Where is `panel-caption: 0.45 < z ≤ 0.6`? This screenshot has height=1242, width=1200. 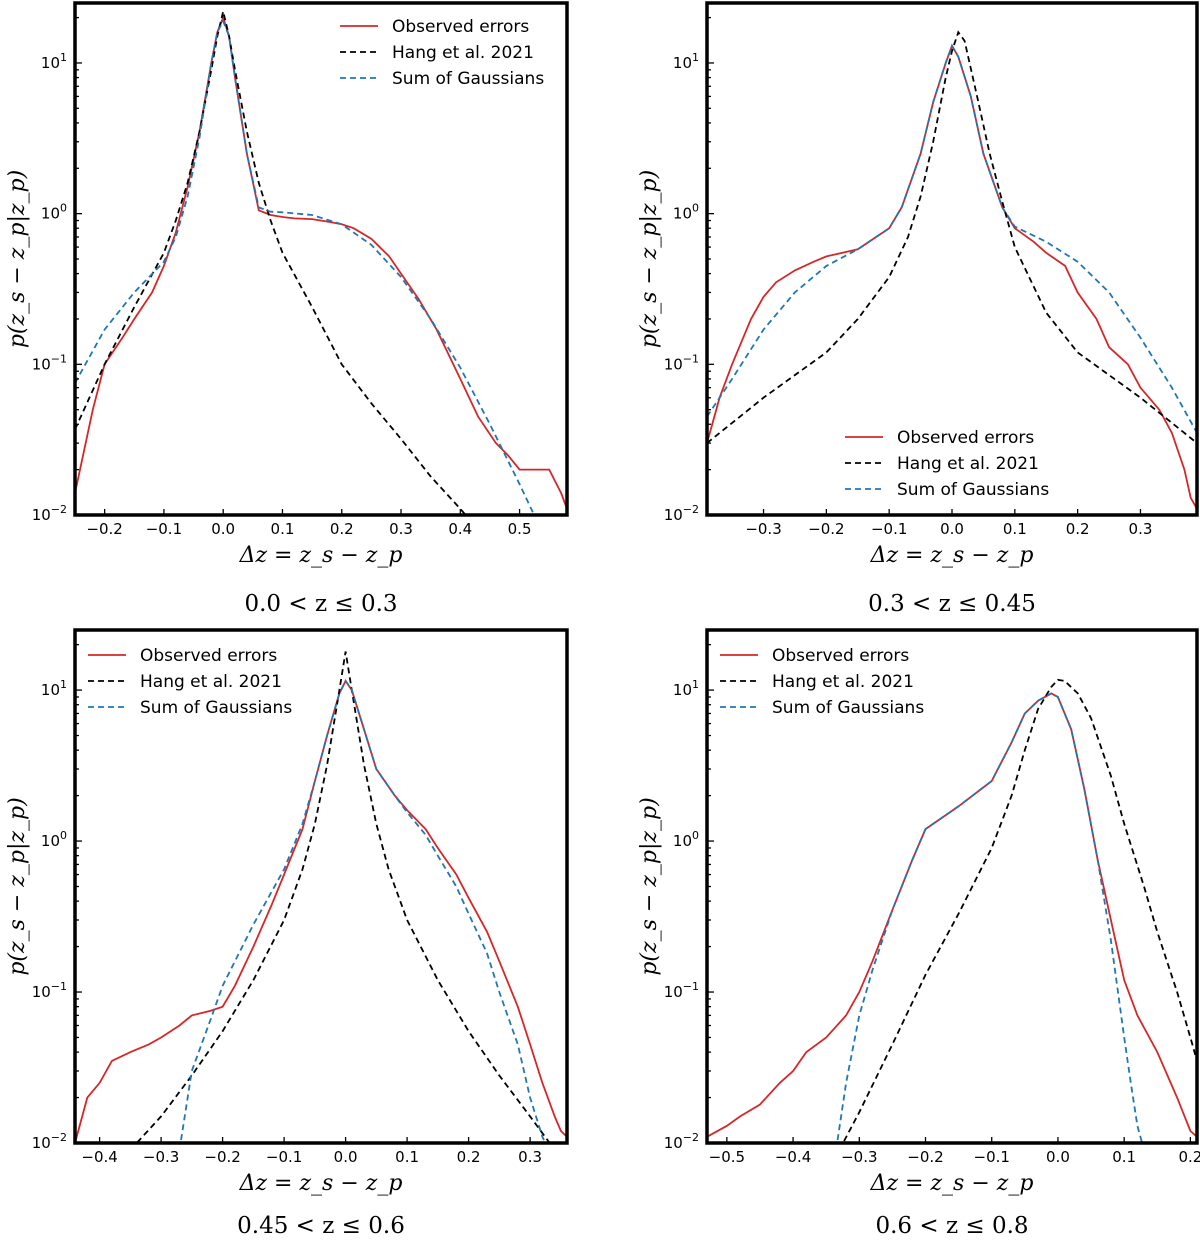
panel-caption: 0.45 < z ≤ 0.6 is located at coordinates (321, 1226).